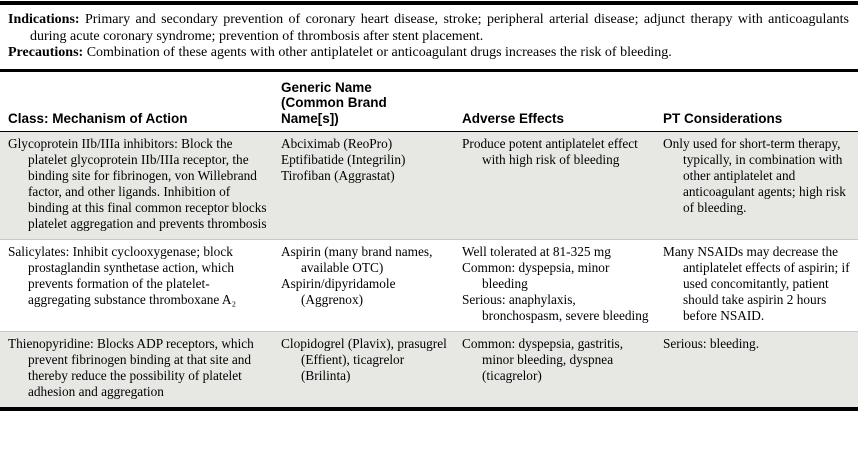 The width and height of the screenshot is (858, 471). Describe the element at coordinates (326, 87) in the screenshot. I see `header-line: Generic Name` at that location.